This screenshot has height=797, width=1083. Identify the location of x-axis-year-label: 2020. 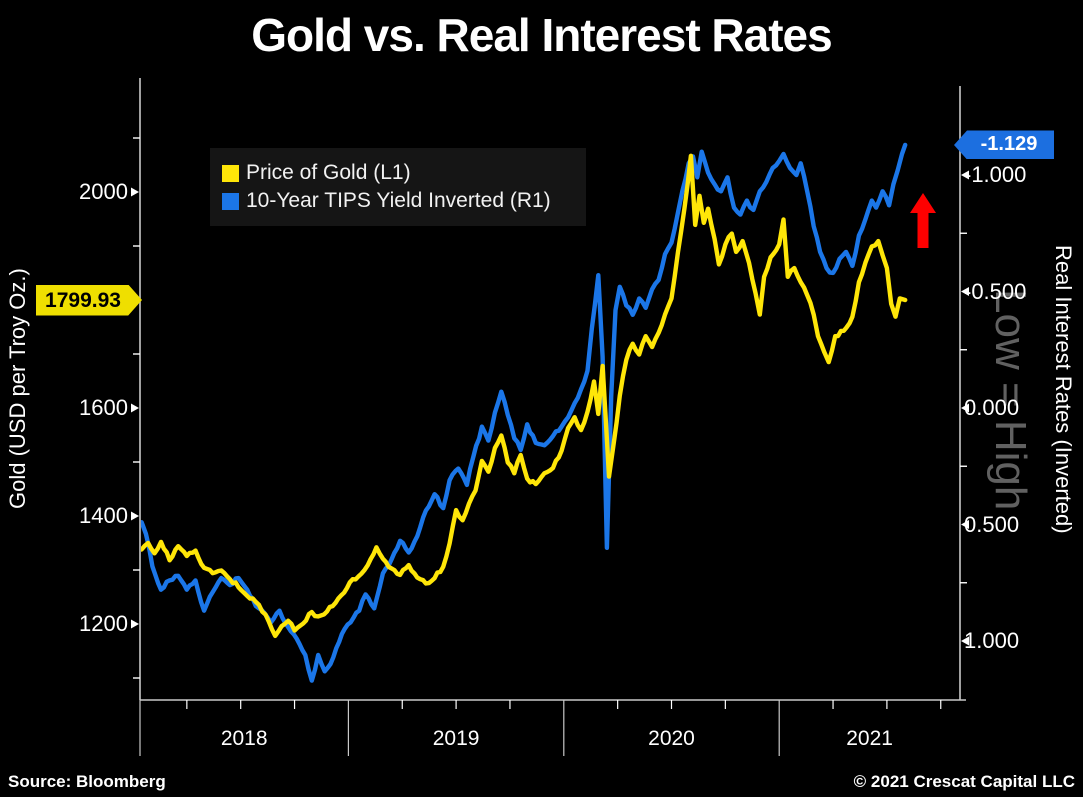
(671, 738).